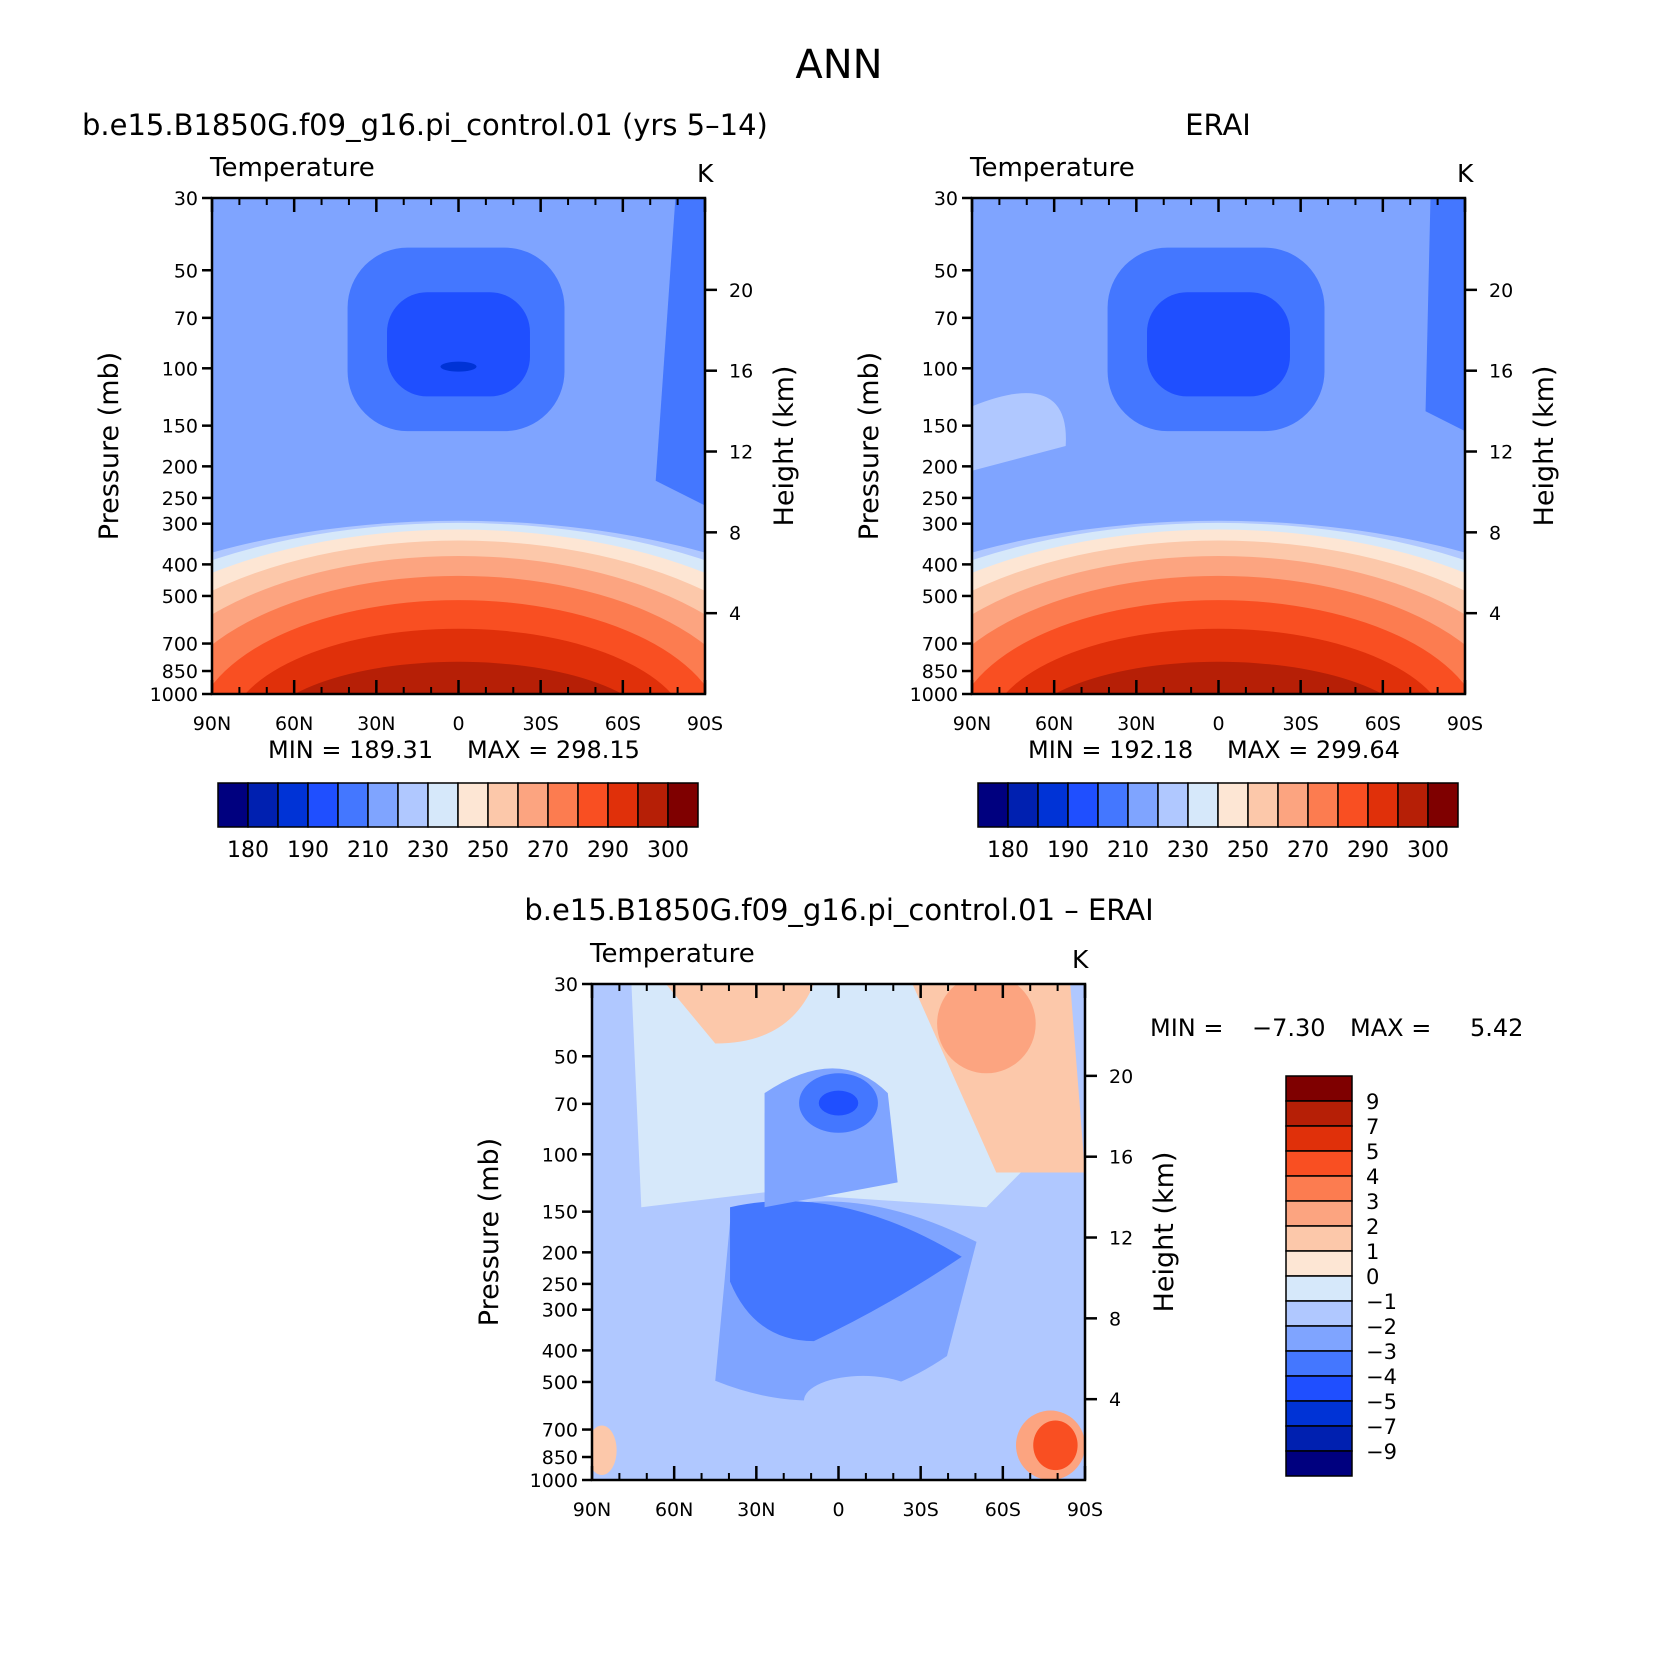 This screenshot has width=1669, height=1672. Describe the element at coordinates (1544, 446) in the screenshot. I see `panel-obs-y2label: Height (km)` at that location.